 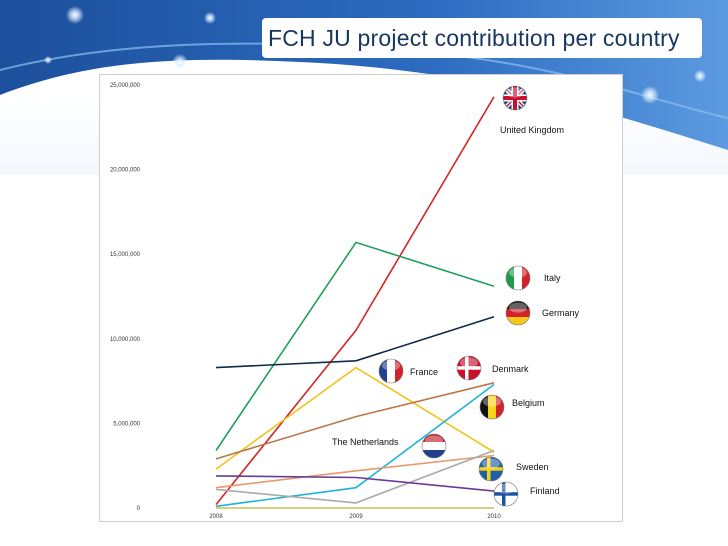 What do you see at coordinates (474, 38) in the screenshot?
I see `slide-title: FCH JU project contribution per country` at bounding box center [474, 38].